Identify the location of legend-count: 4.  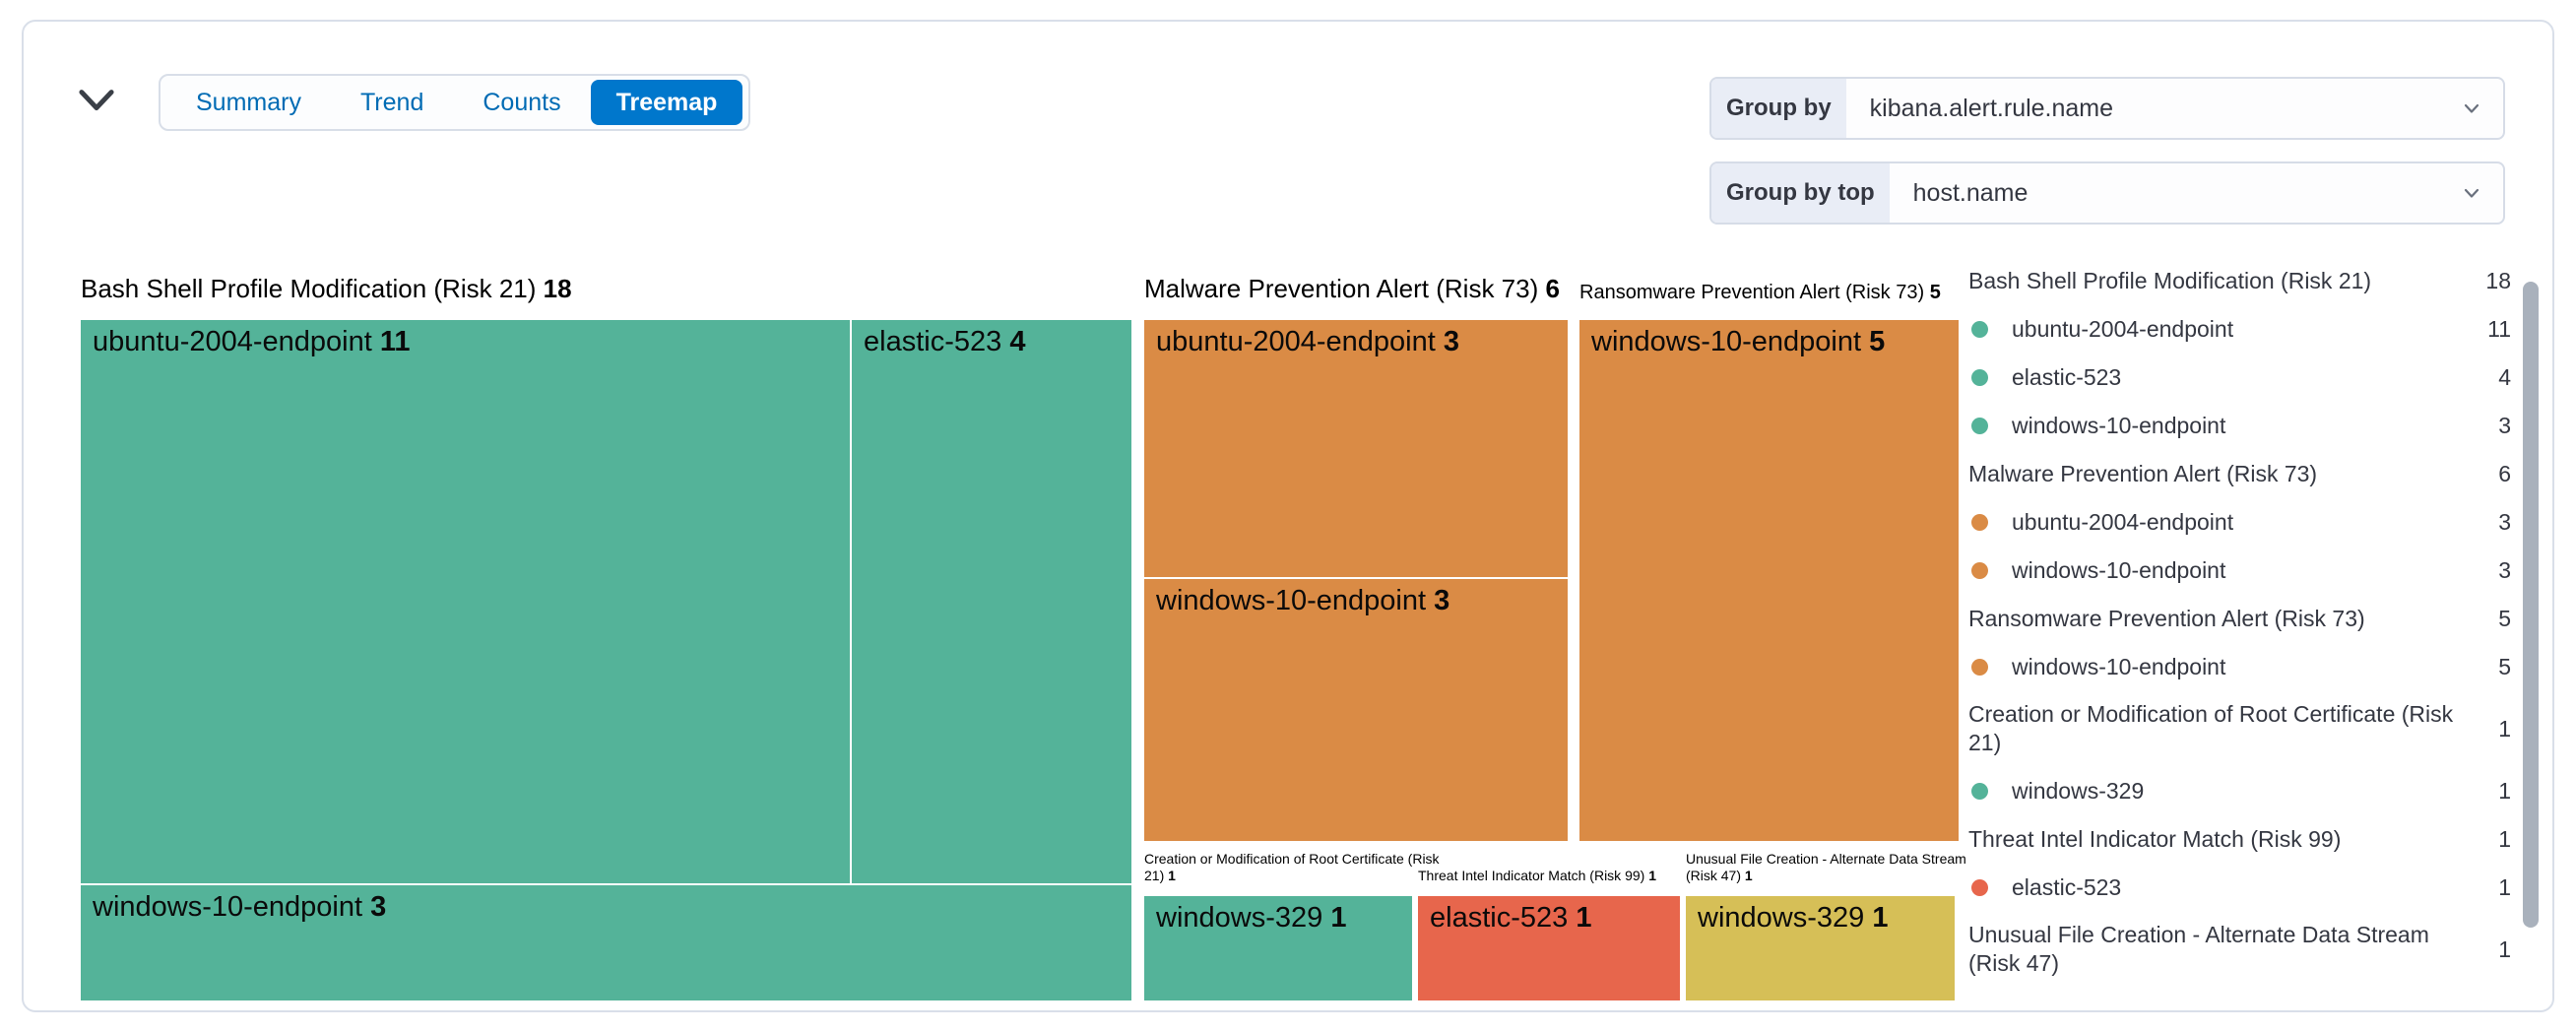
(2504, 376).